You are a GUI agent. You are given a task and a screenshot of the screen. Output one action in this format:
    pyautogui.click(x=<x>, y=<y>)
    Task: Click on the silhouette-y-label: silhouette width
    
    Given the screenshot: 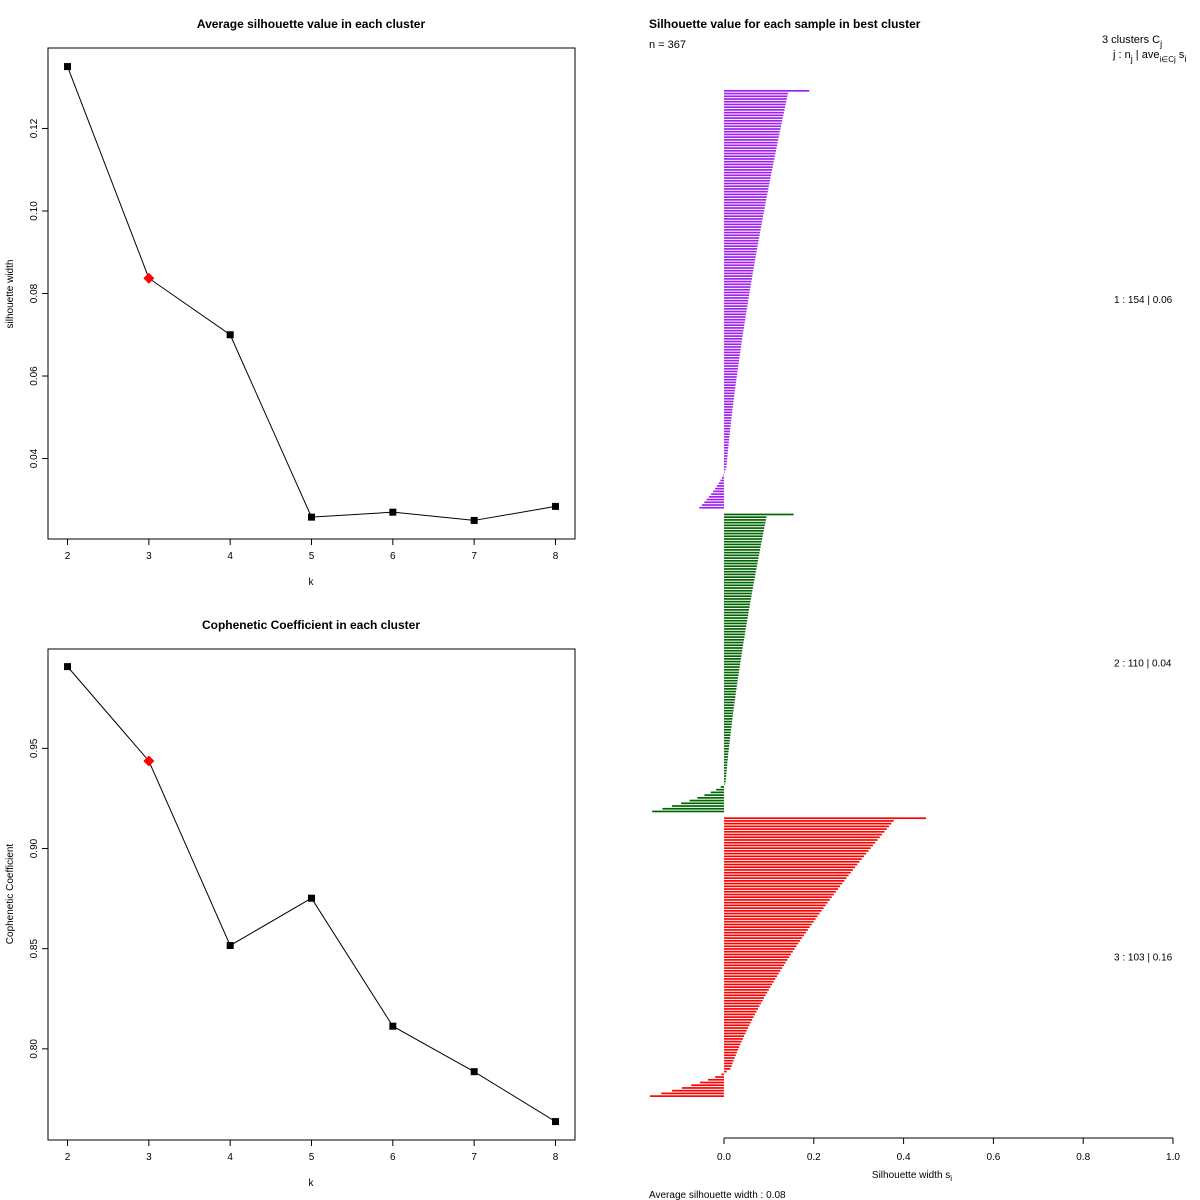 What is the action you would take?
    pyautogui.click(x=10, y=294)
    